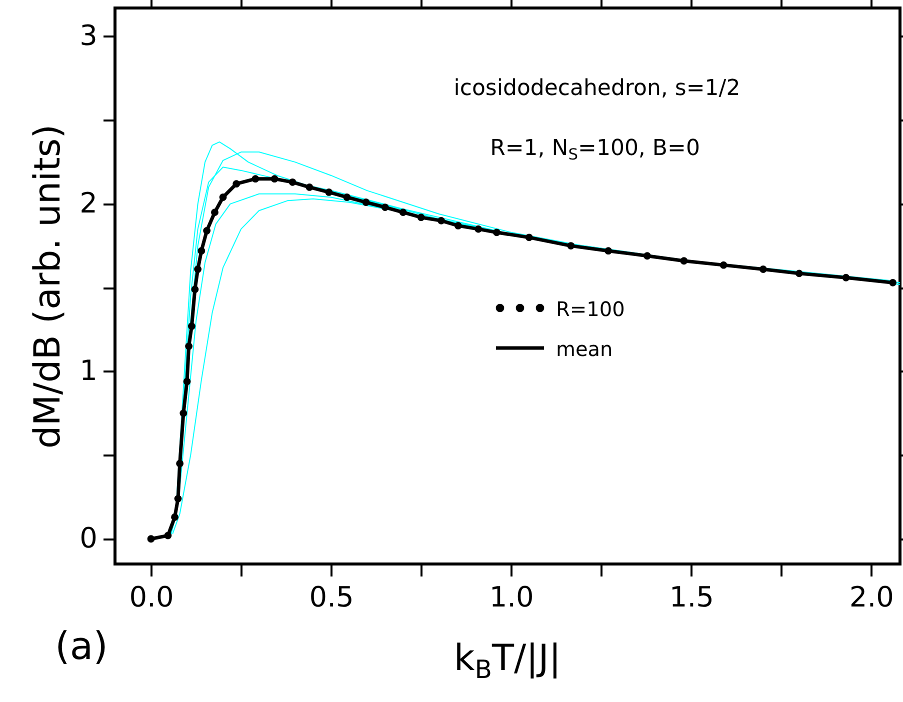 This screenshot has width=903, height=702. I want to click on x-tick-label: 1.0, so click(511, 597).